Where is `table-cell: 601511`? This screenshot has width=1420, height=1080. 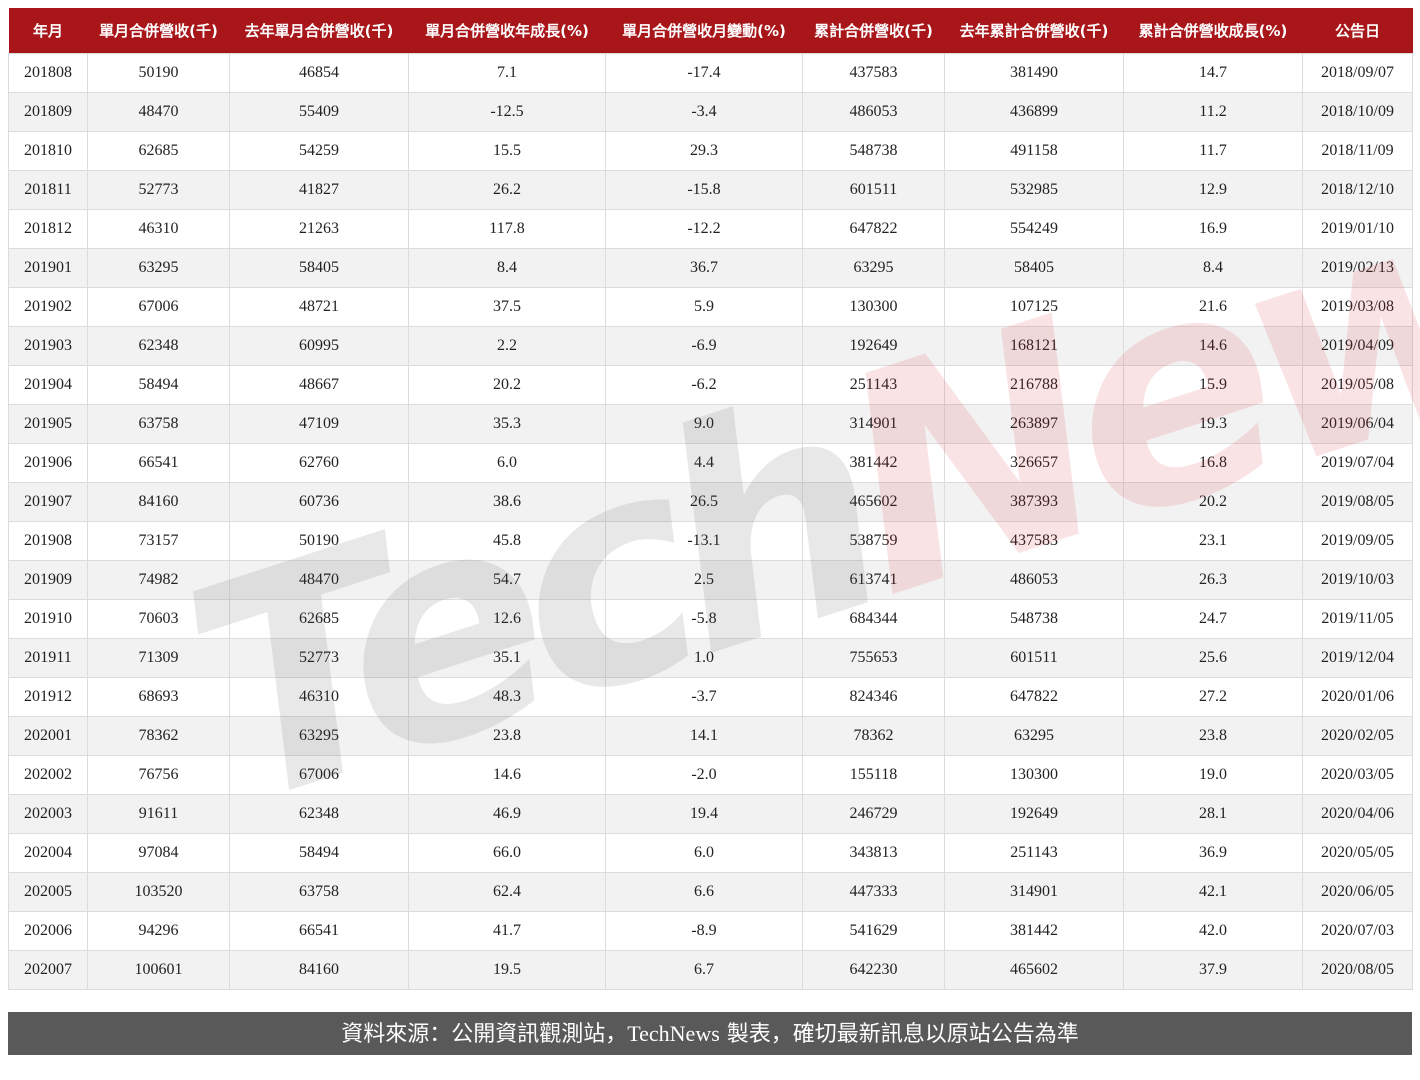 table-cell: 601511 is located at coordinates (873, 190).